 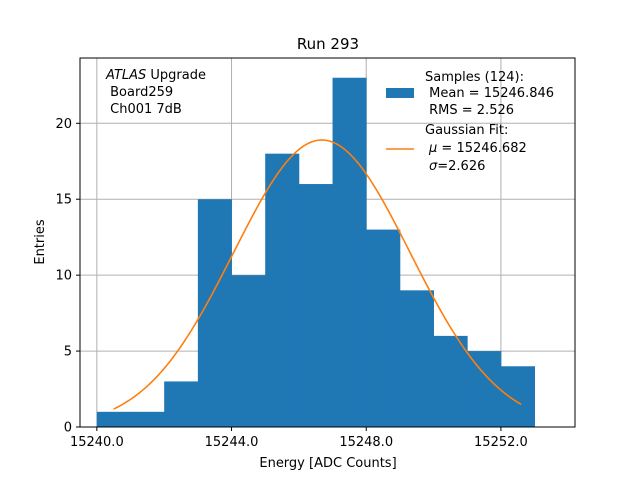 What do you see at coordinates (328, 44) in the screenshot?
I see `chart-title: Run 293` at bounding box center [328, 44].